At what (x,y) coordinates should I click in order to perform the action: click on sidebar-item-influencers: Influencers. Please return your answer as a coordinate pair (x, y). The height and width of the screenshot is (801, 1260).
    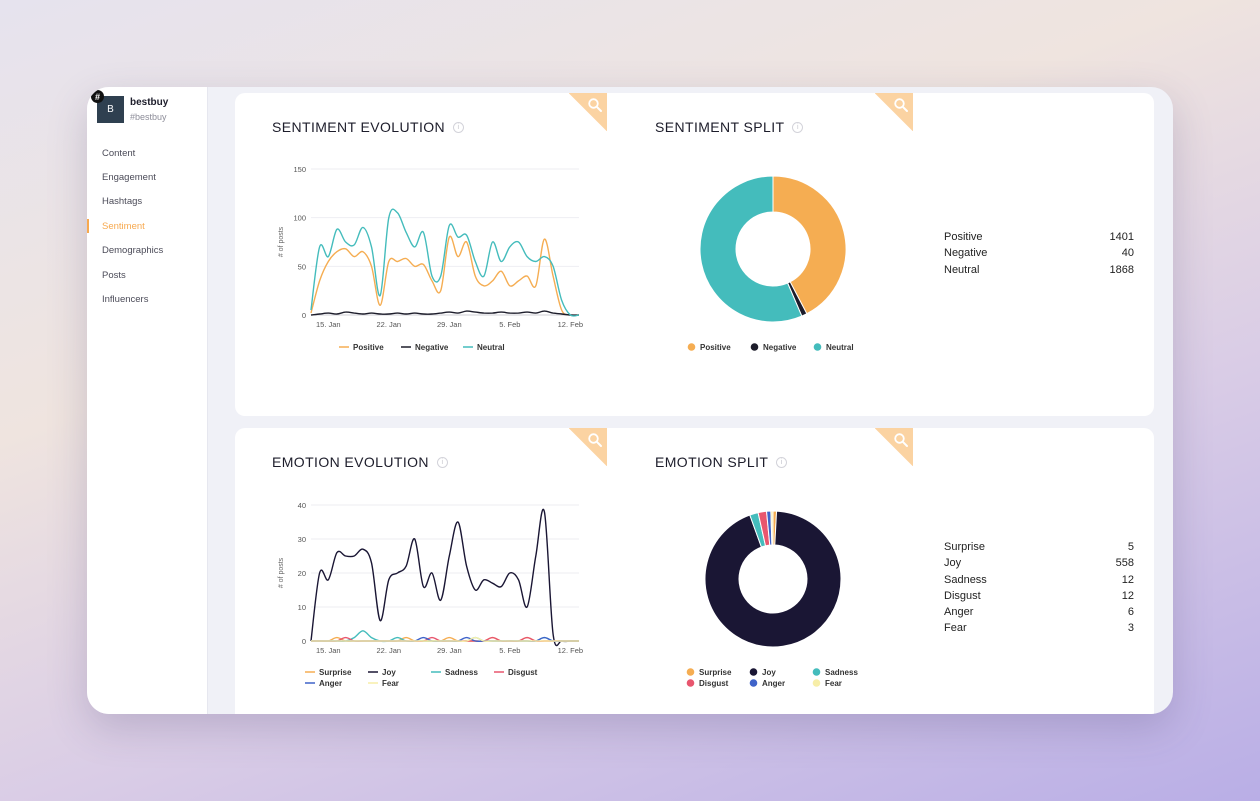
    Looking at the image, I should click on (125, 300).